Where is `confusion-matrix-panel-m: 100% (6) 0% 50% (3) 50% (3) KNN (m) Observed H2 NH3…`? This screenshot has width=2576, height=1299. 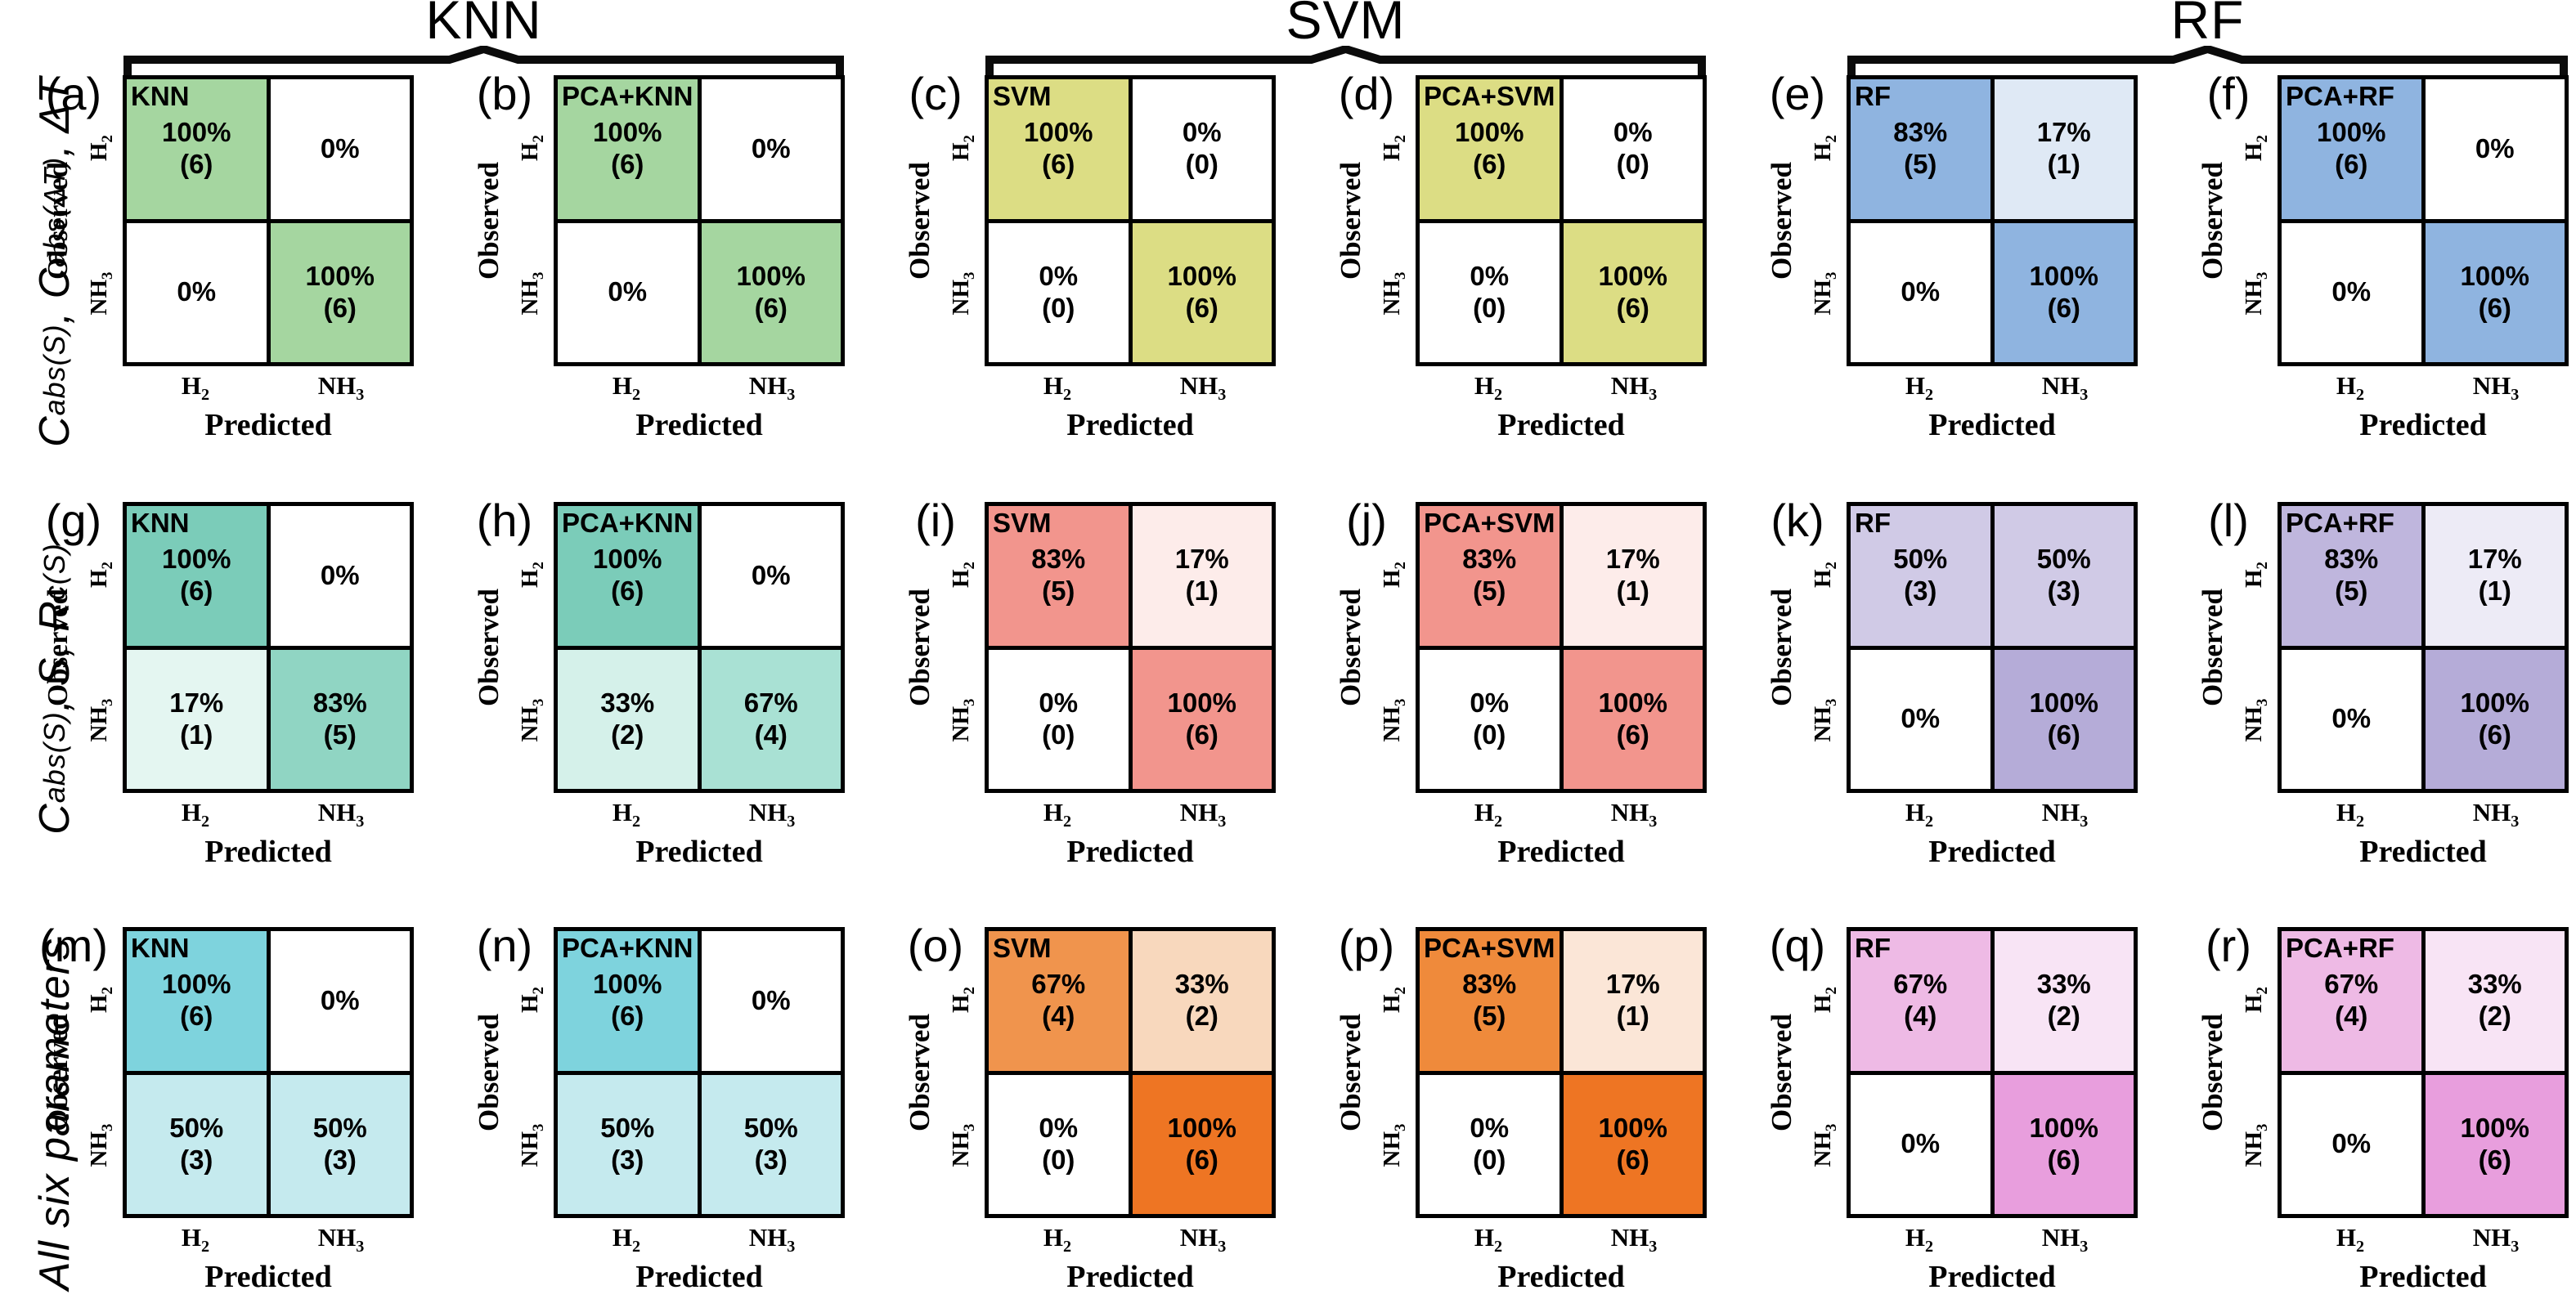
confusion-matrix-panel-m: 100% (6) 0% 50% (3) 50% (3) KNN (m) Observed H2 NH3… is located at coordinates (227, 1107).